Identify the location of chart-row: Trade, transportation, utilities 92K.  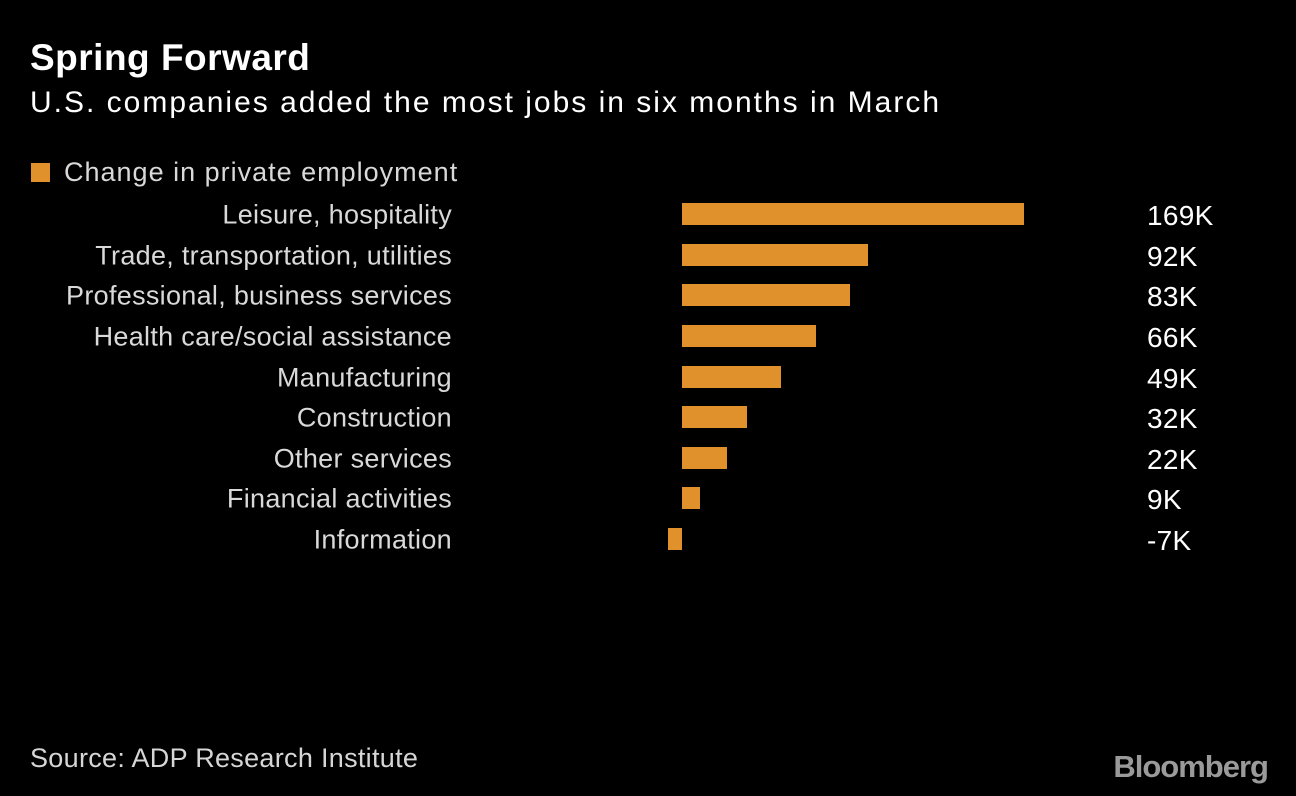
(648, 255).